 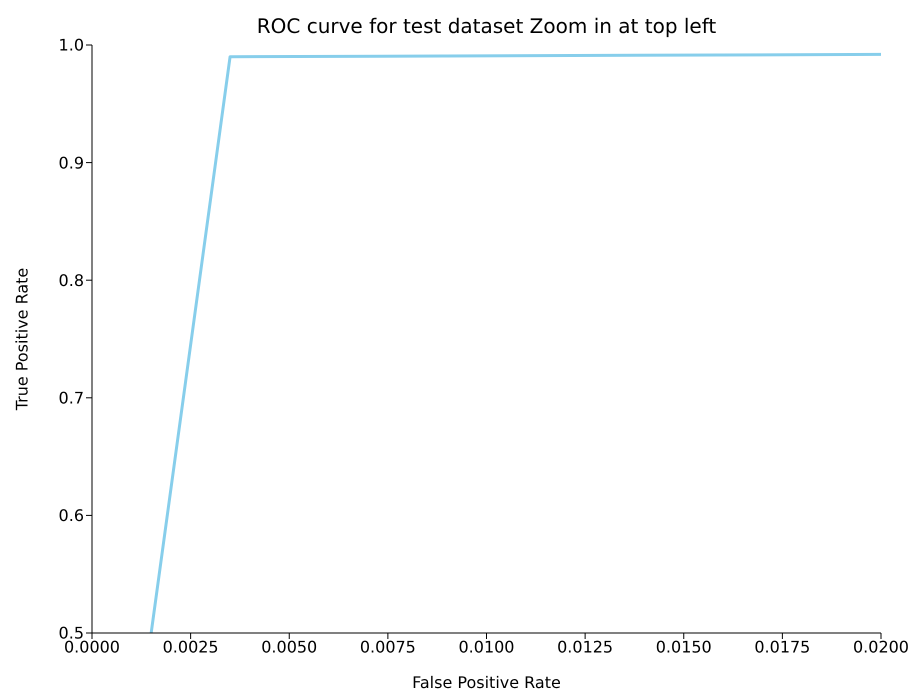 I want to click on y-axis-title: True Positive Rate, so click(x=22, y=340).